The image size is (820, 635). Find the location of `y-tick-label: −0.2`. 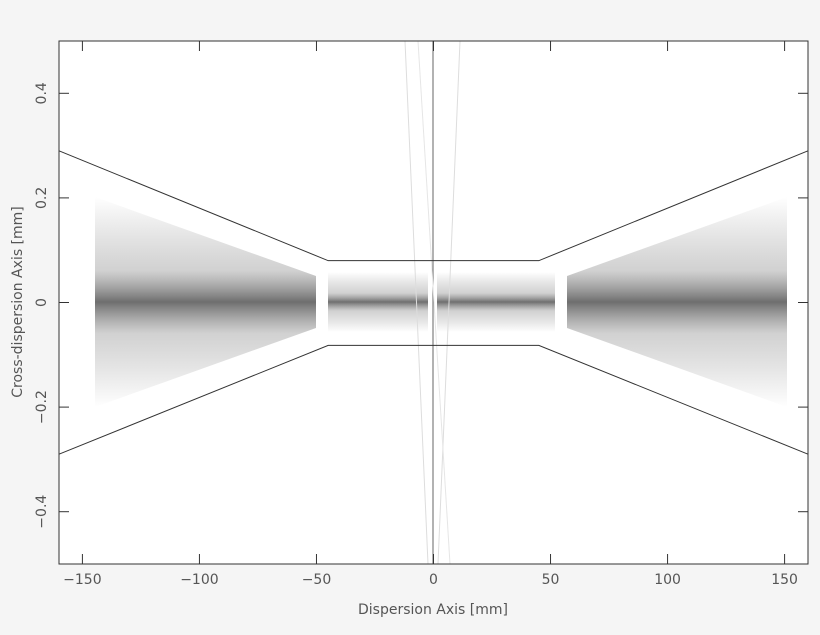

y-tick-label: −0.2 is located at coordinates (42, 407).